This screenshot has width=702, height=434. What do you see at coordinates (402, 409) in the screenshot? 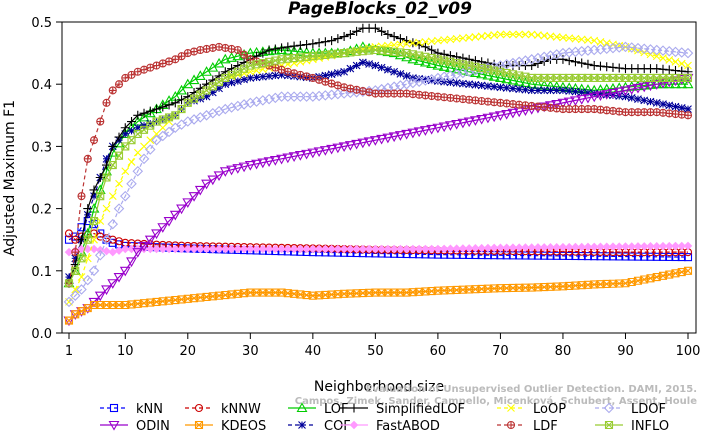
I see `legend-item-simplifiedlof: SimplifiedLOF` at bounding box center [402, 409].